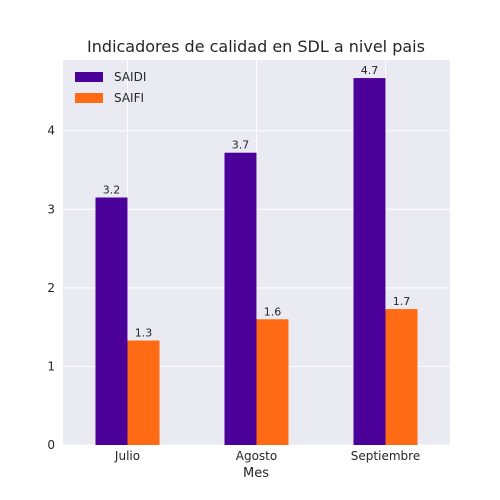 Image resolution: width=500 pixels, height=500 pixels. I want to click on y-axis-ticks: 0 1 2 3 4, so click(51, 288).